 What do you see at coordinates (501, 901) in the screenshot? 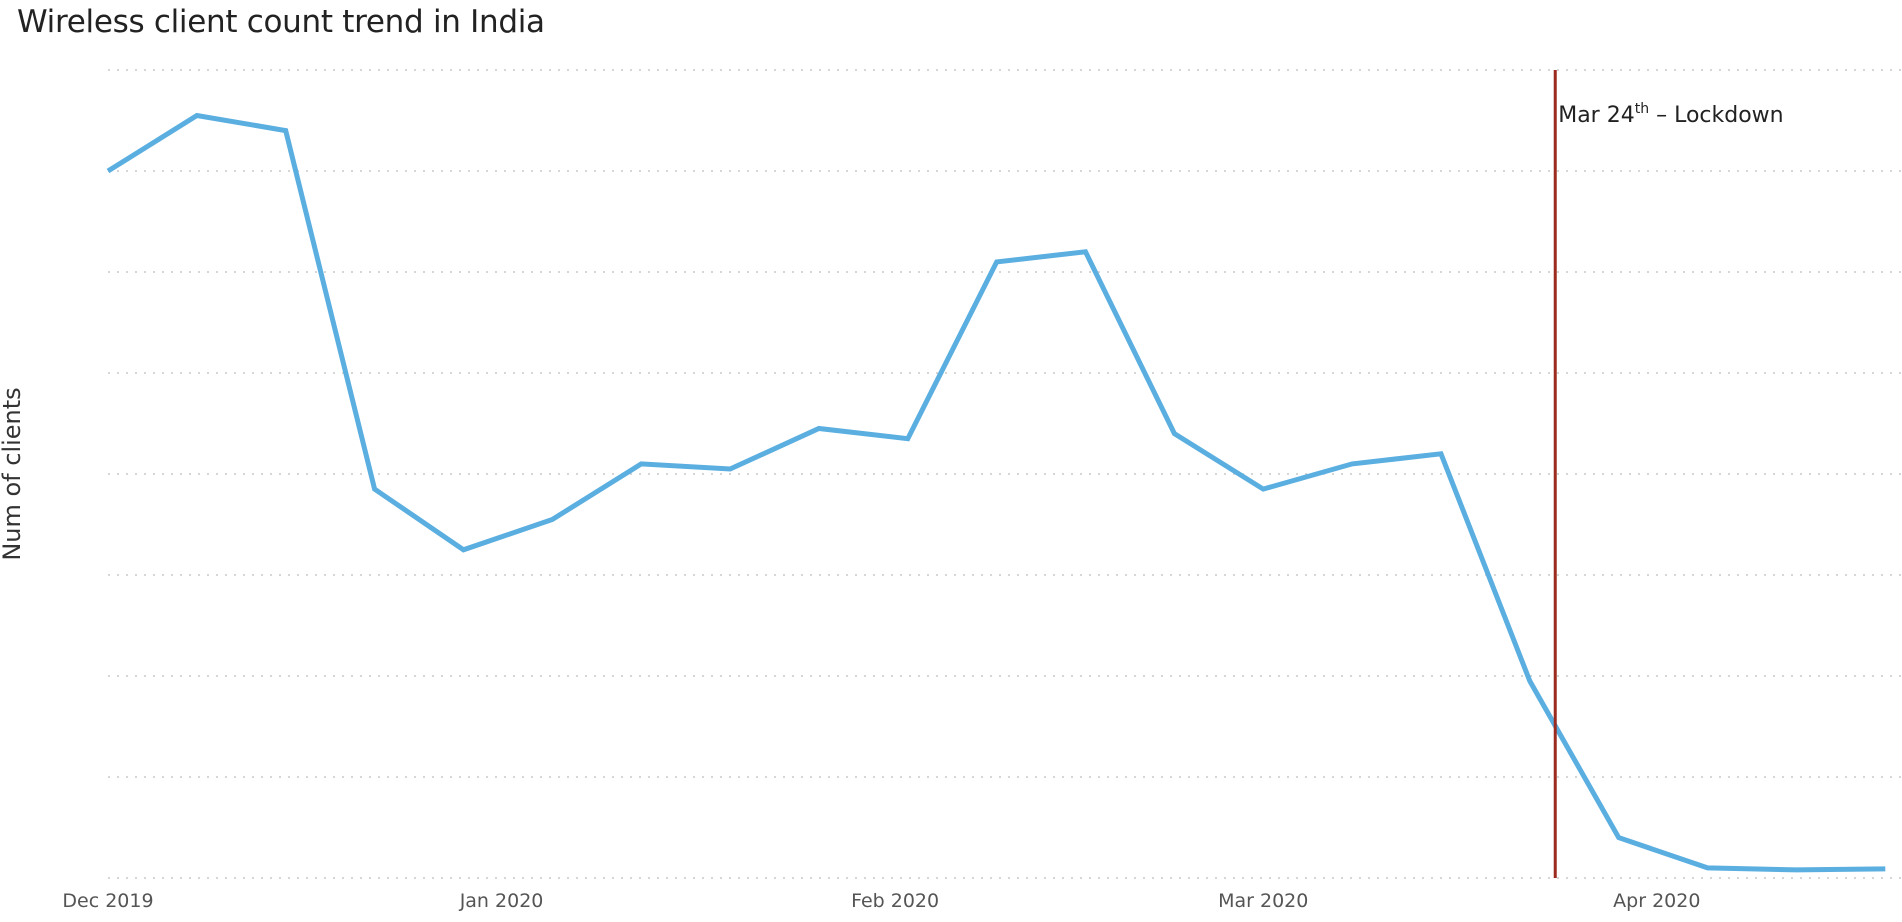
I see `x-tick-label: Jan 2020` at bounding box center [501, 901].